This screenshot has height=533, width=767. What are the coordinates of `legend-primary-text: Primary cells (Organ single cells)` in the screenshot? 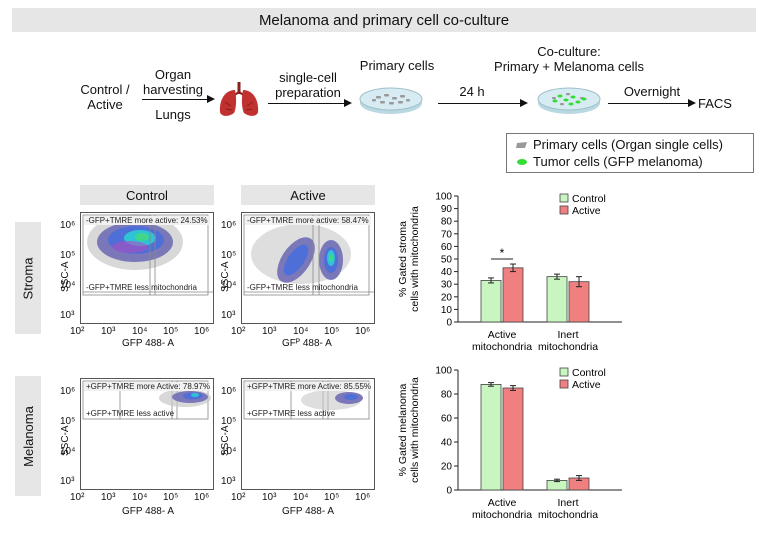 It's located at (628, 144).